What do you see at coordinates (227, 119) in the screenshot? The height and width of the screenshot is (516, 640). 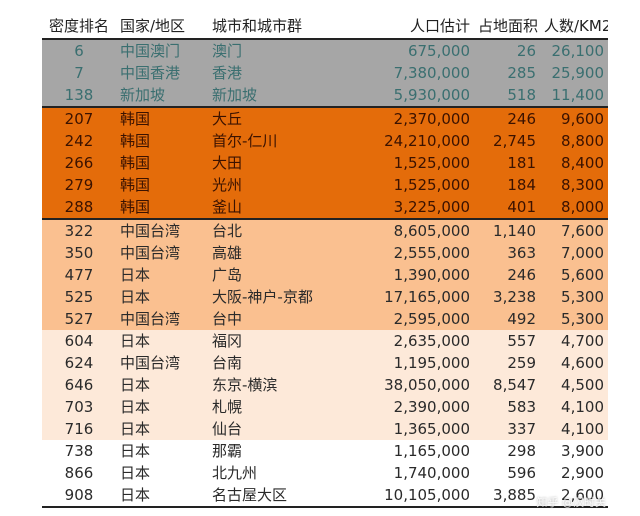 I see `cell-city: 大丘` at bounding box center [227, 119].